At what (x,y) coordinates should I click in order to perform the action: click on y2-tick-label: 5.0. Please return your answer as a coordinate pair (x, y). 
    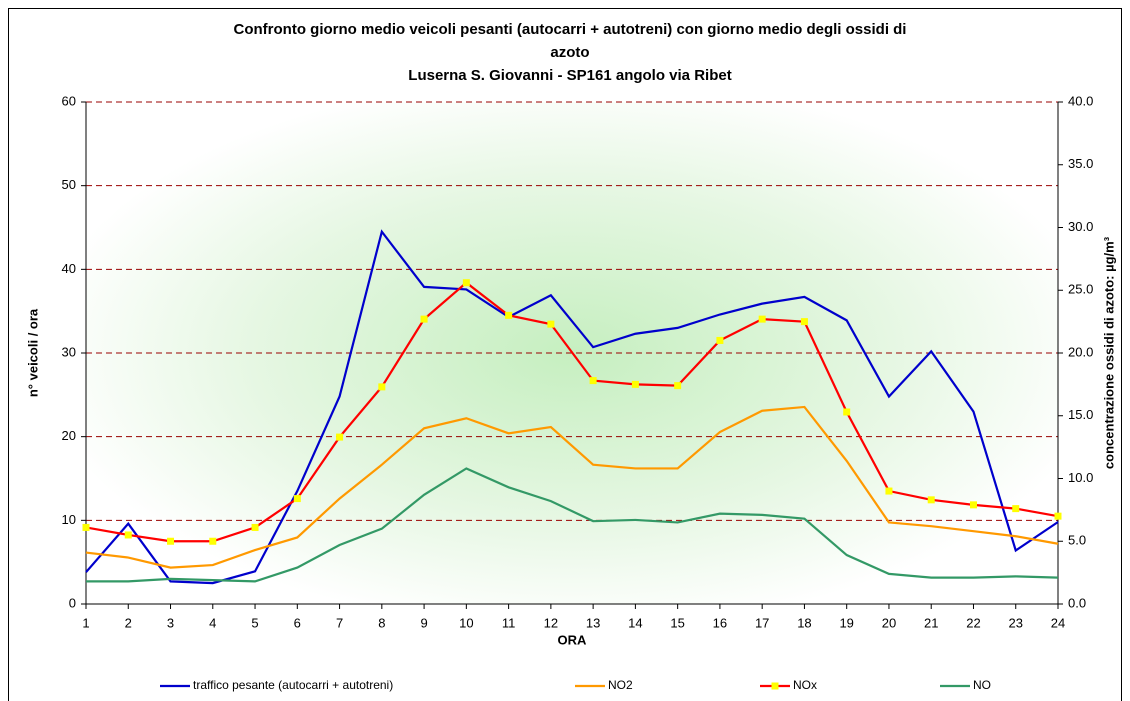
    Looking at the image, I should click on (1077, 540).